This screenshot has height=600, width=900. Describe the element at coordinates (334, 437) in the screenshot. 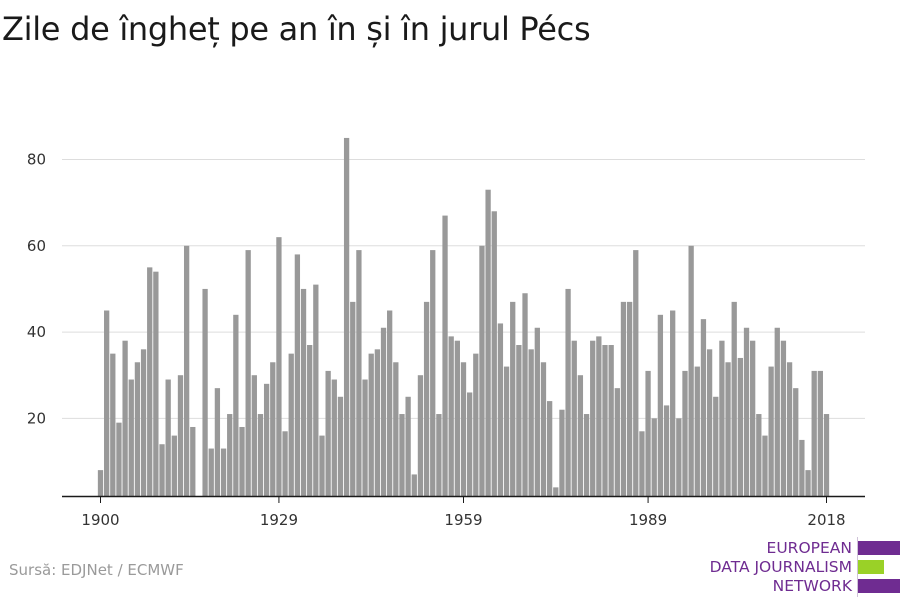

I see `bar-1938` at that location.